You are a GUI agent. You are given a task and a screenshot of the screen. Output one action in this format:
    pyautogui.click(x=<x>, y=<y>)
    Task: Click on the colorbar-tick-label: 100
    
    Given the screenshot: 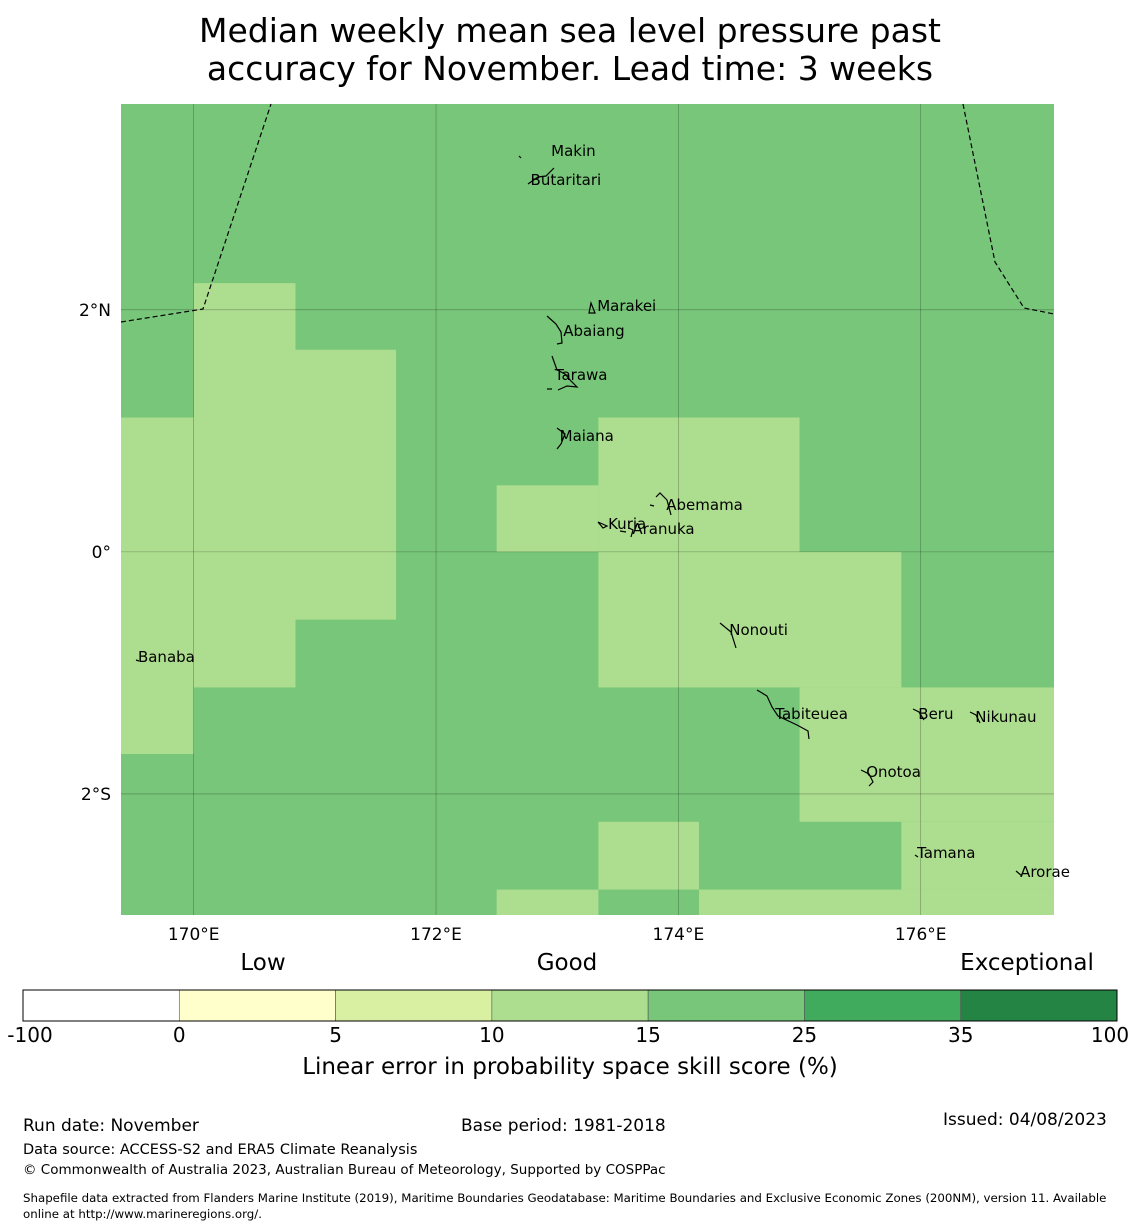 What is the action you would take?
    pyautogui.click(x=1110, y=1035)
    